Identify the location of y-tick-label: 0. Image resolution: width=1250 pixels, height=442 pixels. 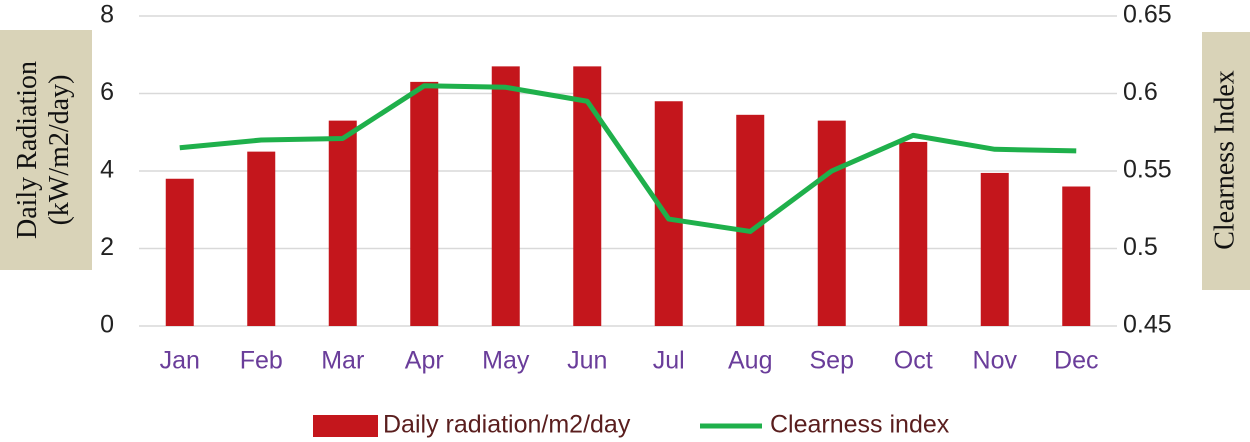
(107, 325).